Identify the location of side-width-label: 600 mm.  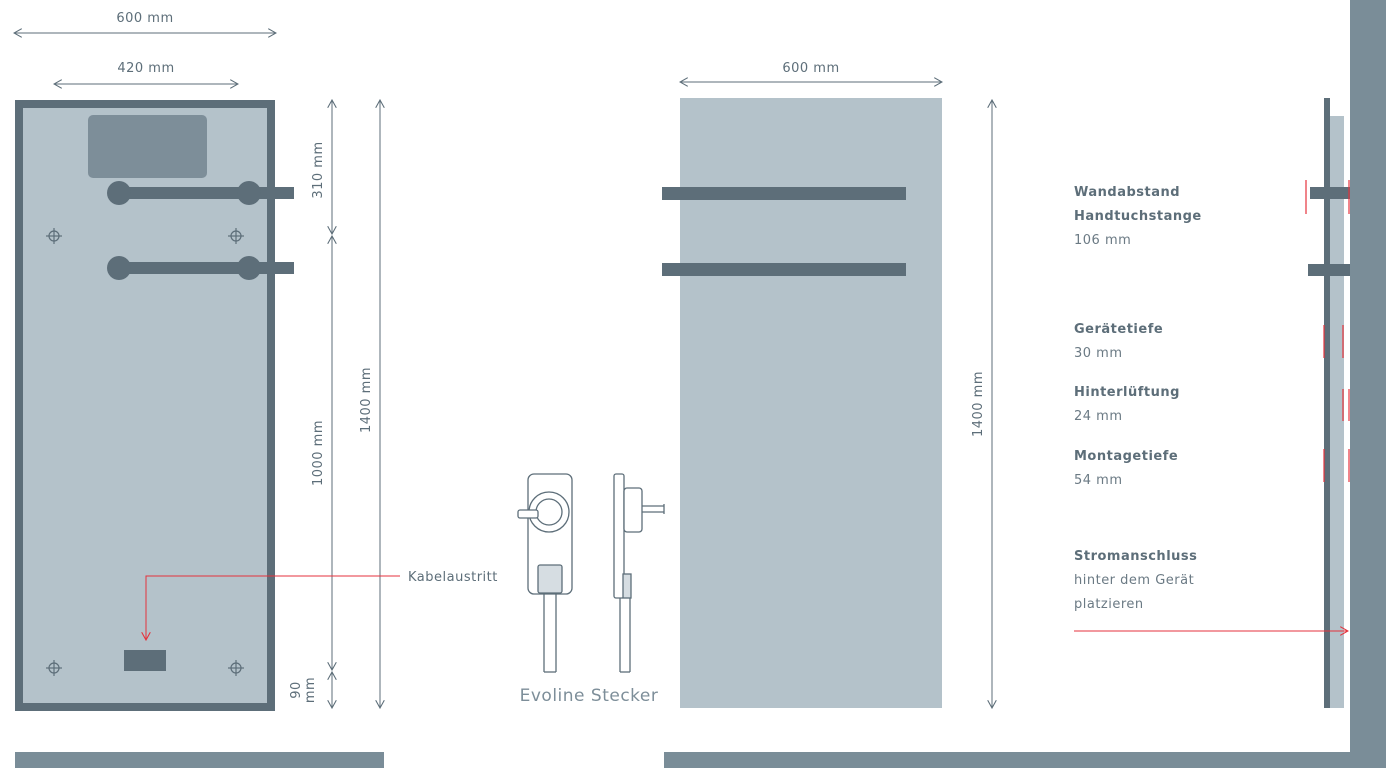
(810, 68).